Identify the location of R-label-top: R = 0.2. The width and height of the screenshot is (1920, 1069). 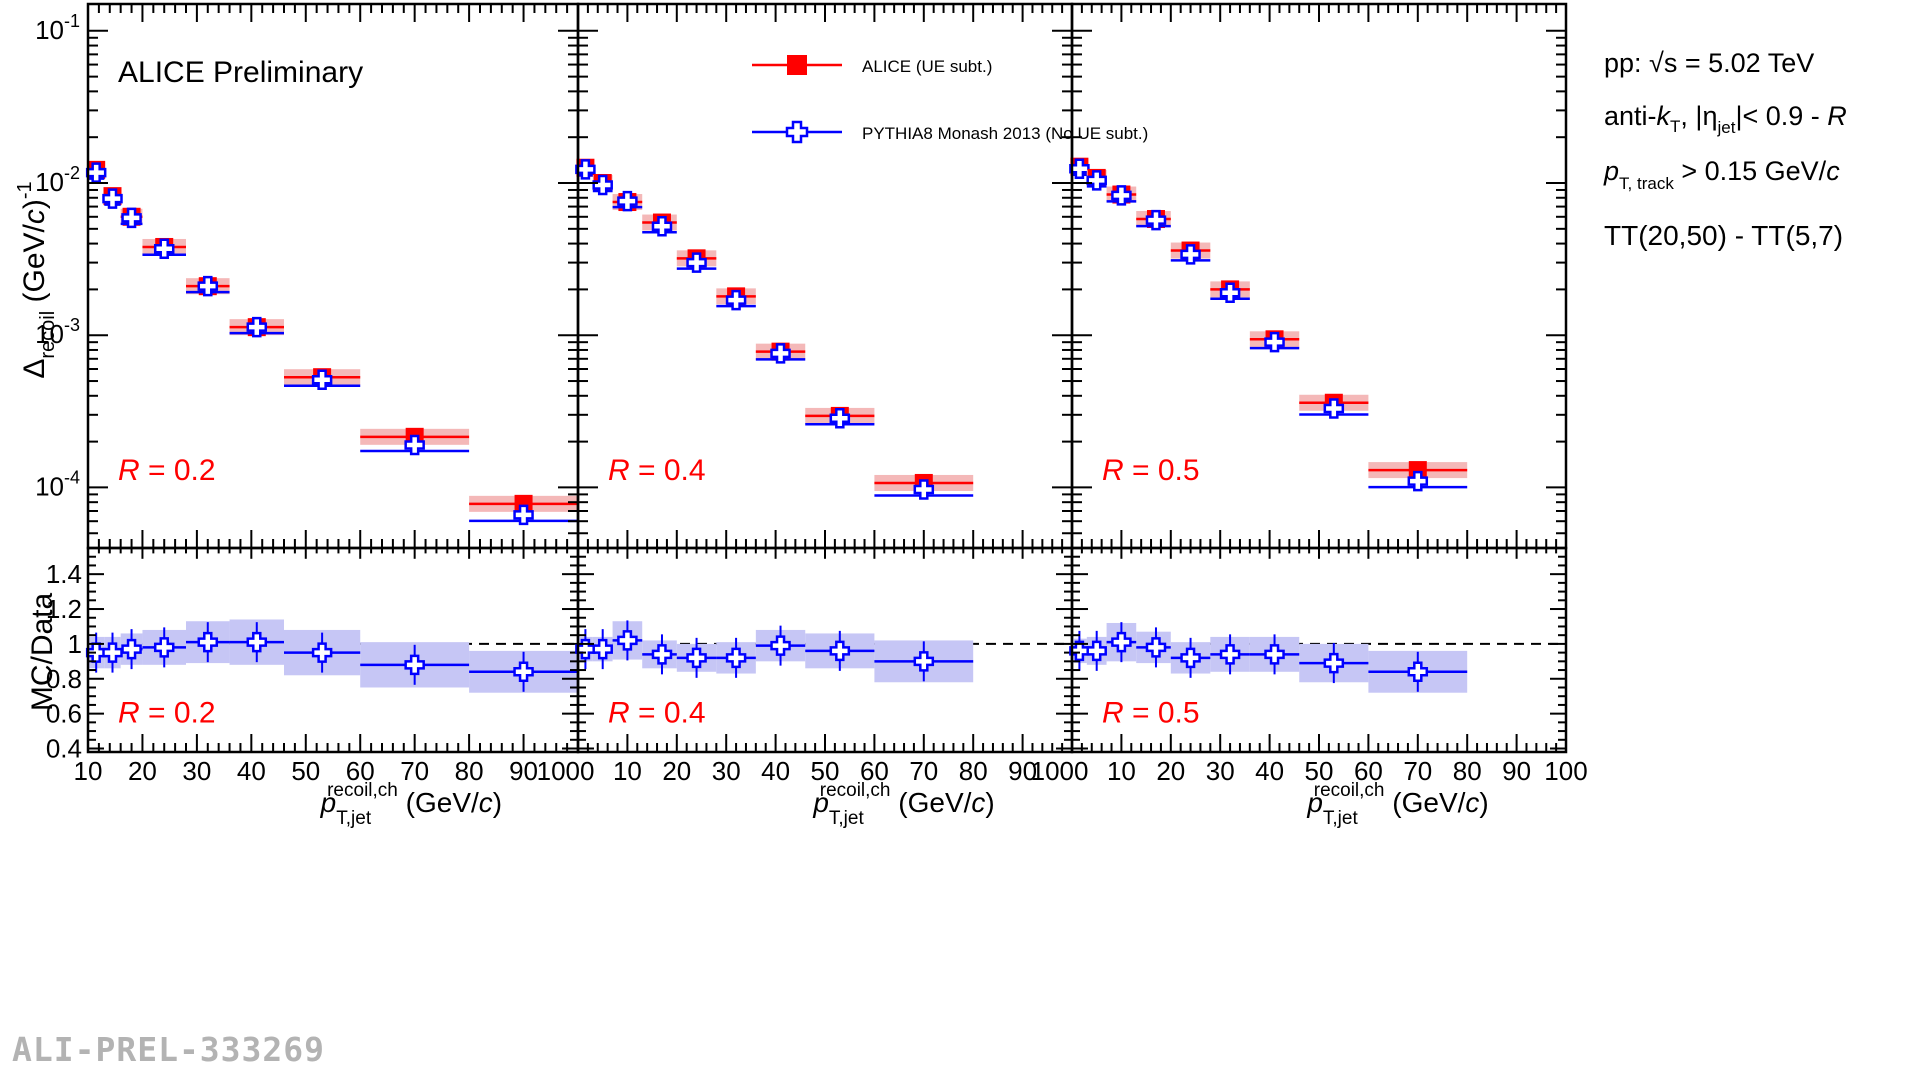
(167, 470).